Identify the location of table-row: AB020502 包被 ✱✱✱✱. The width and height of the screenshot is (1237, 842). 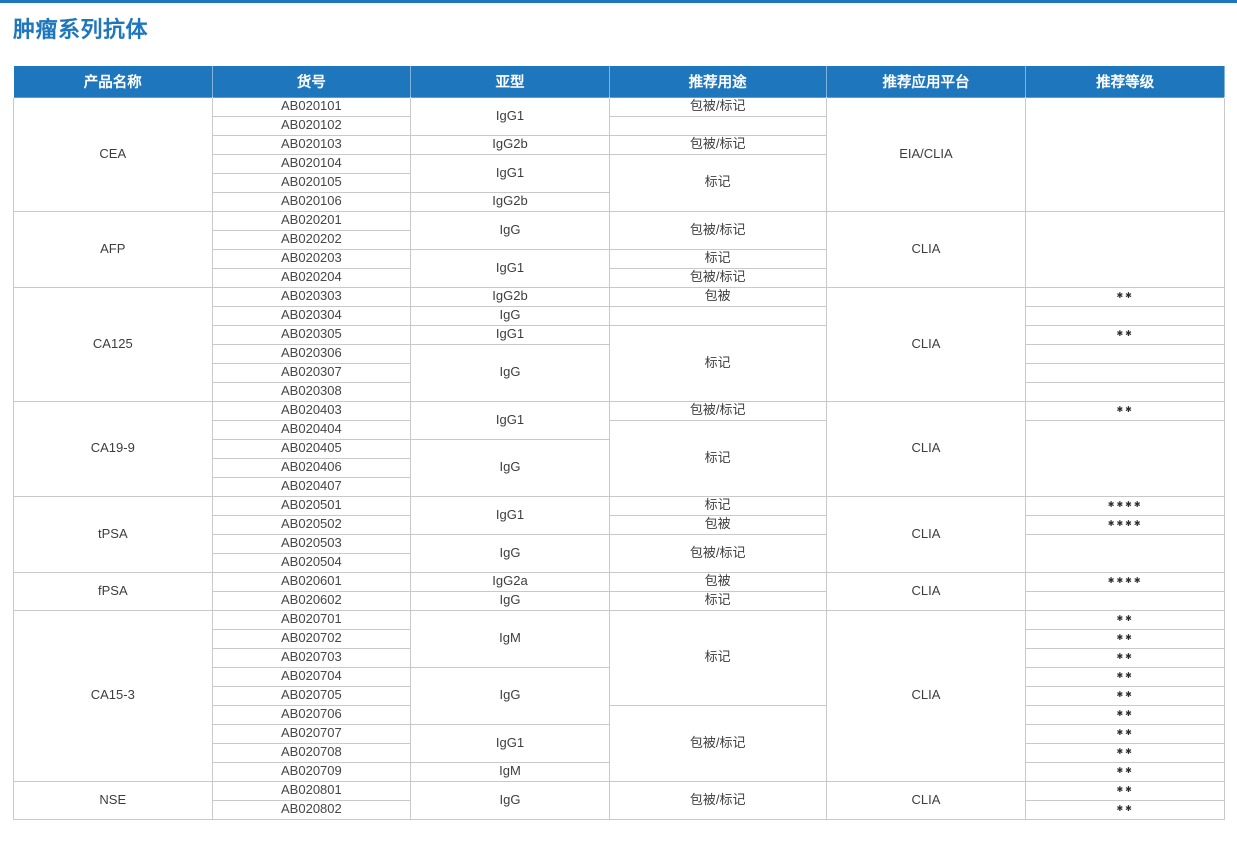
(619, 524).